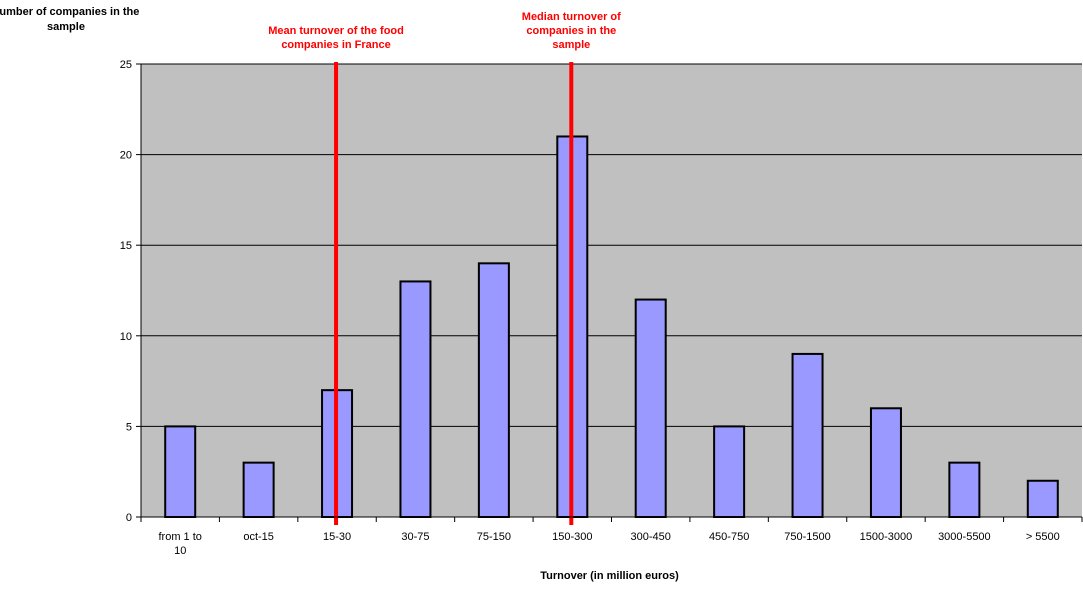  What do you see at coordinates (129, 518) in the screenshot?
I see `y-tick-label: 0` at bounding box center [129, 518].